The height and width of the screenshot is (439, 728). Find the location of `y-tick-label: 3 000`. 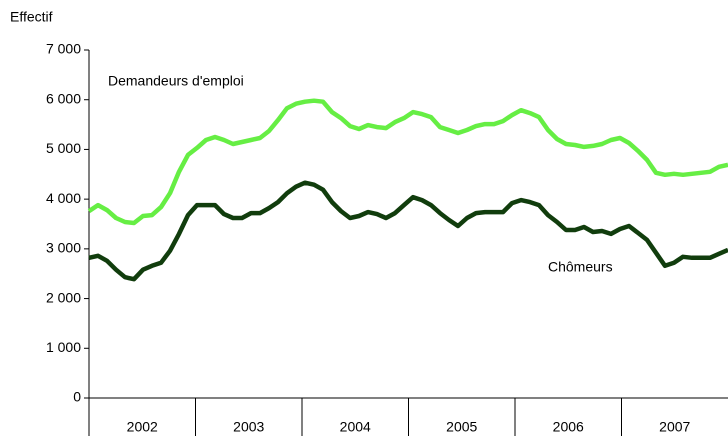

y-tick-label: 3 000 is located at coordinates (63, 248).